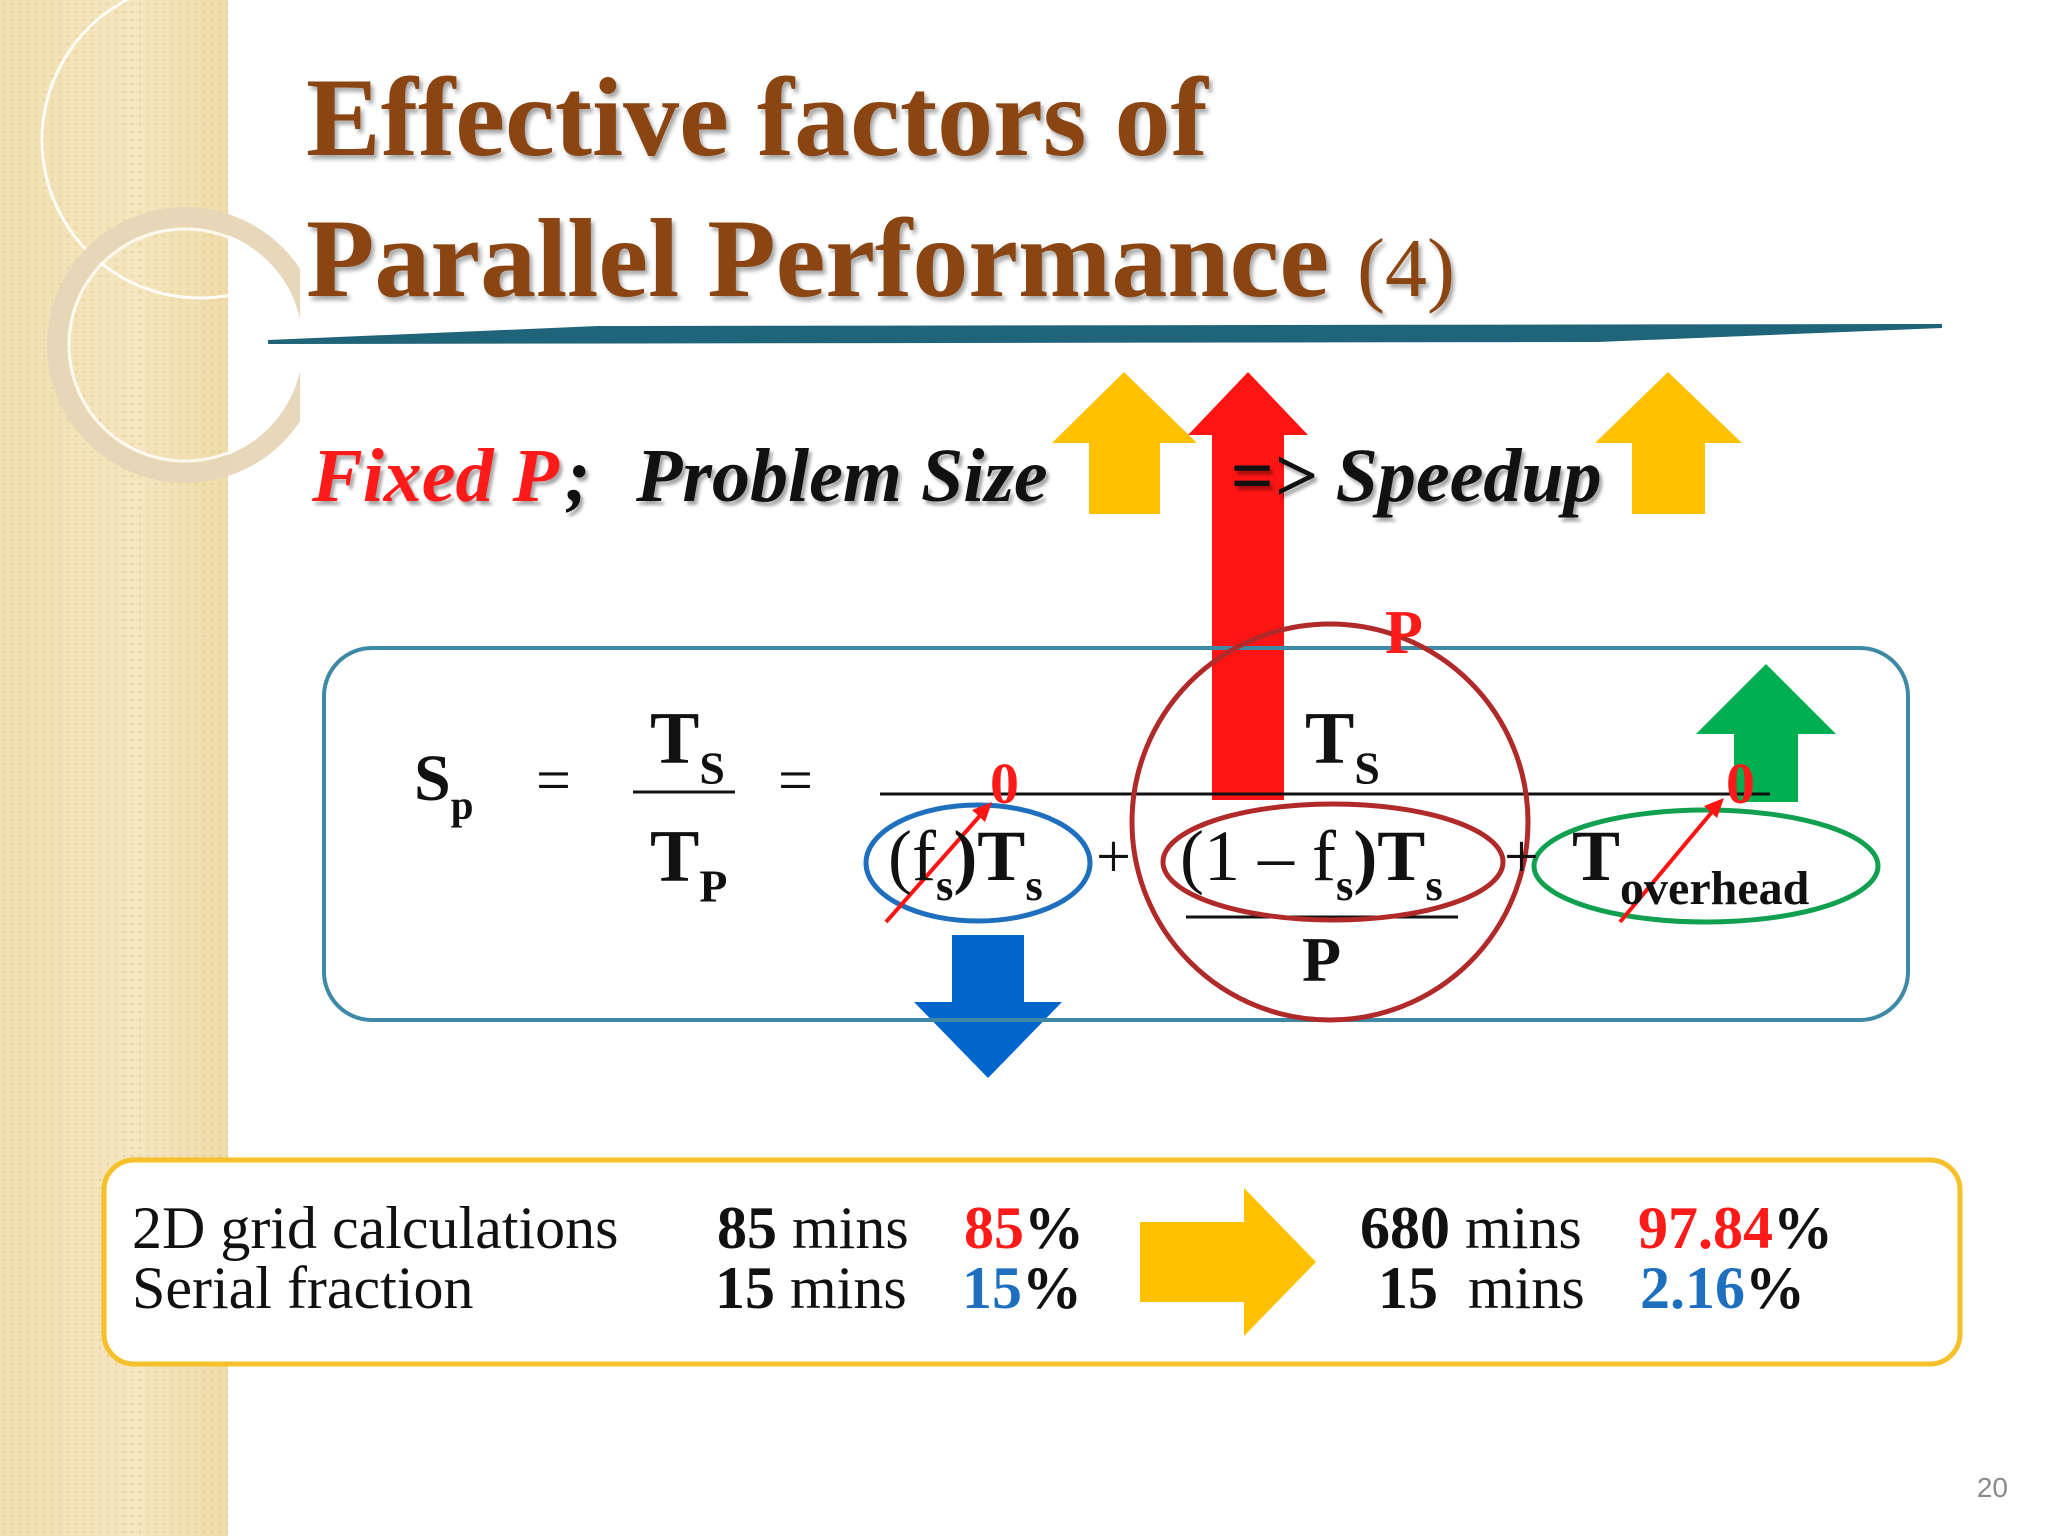 This screenshot has width=2048, height=1536. What do you see at coordinates (1416, 476) in the screenshot?
I see `speedup-label: => Speedup` at bounding box center [1416, 476].